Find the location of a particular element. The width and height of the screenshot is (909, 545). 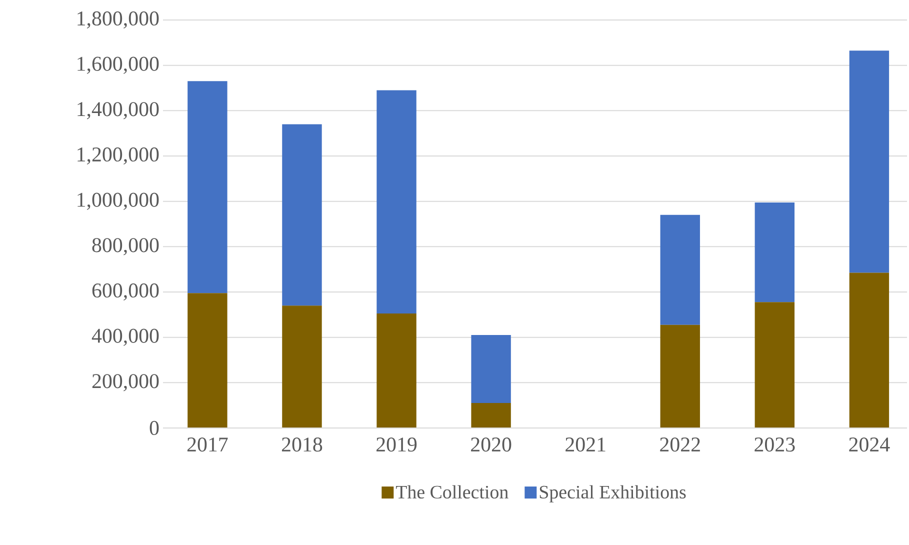

y-tick-label: 0 is located at coordinates (154, 428).